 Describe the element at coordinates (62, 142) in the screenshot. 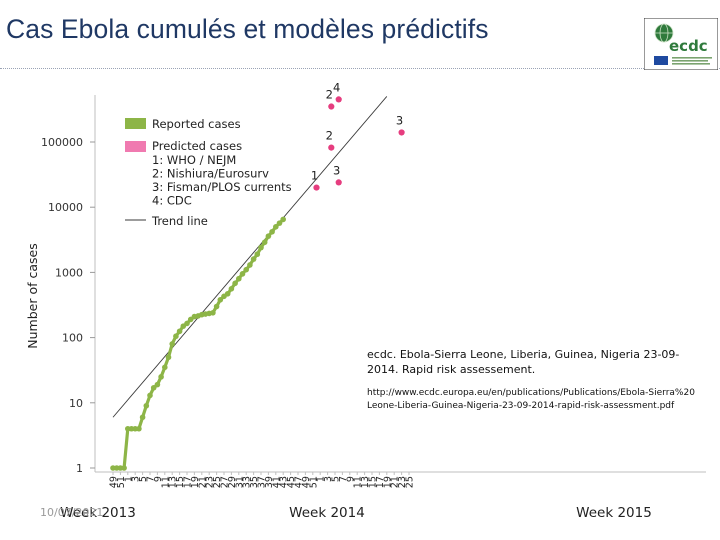

I see `y-tick-label: 100000` at that location.